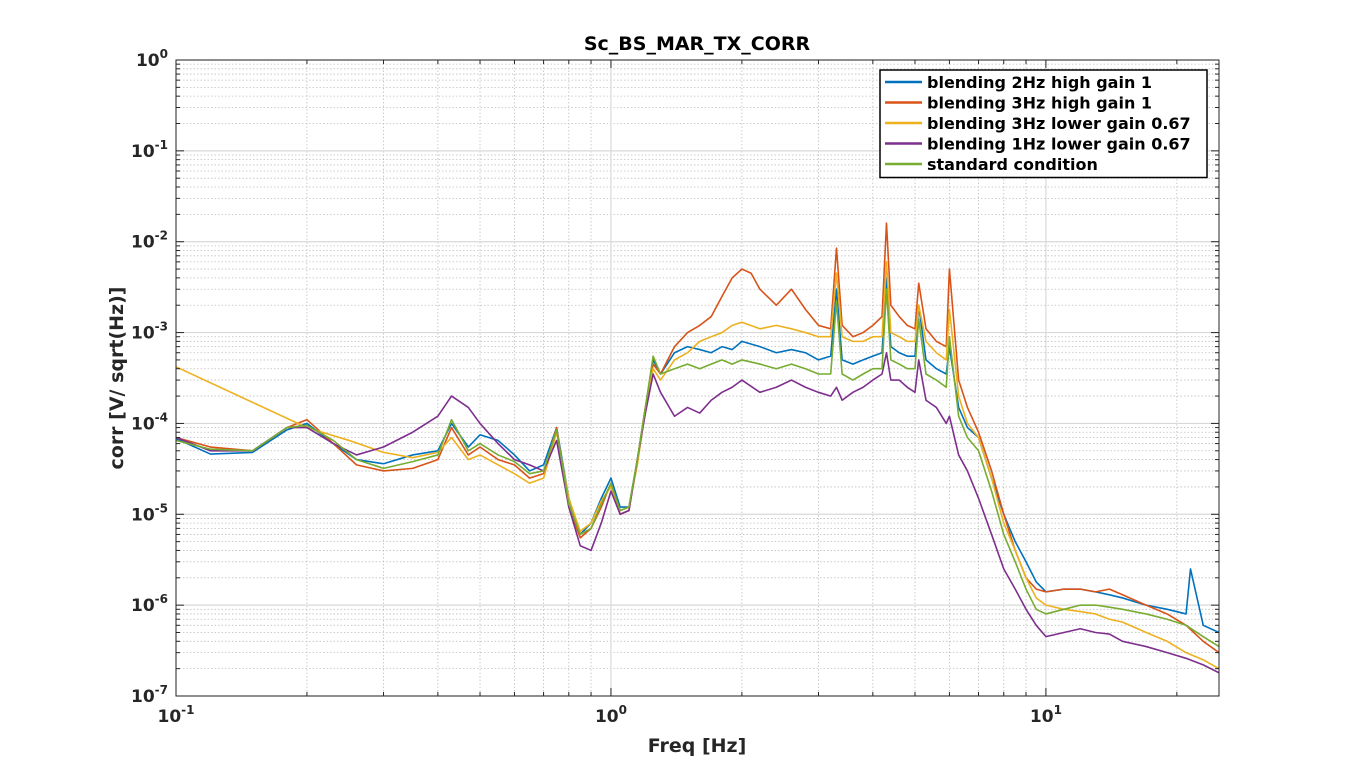  What do you see at coordinates (1012, 164) in the screenshot?
I see `legend-label: standard condition` at bounding box center [1012, 164].